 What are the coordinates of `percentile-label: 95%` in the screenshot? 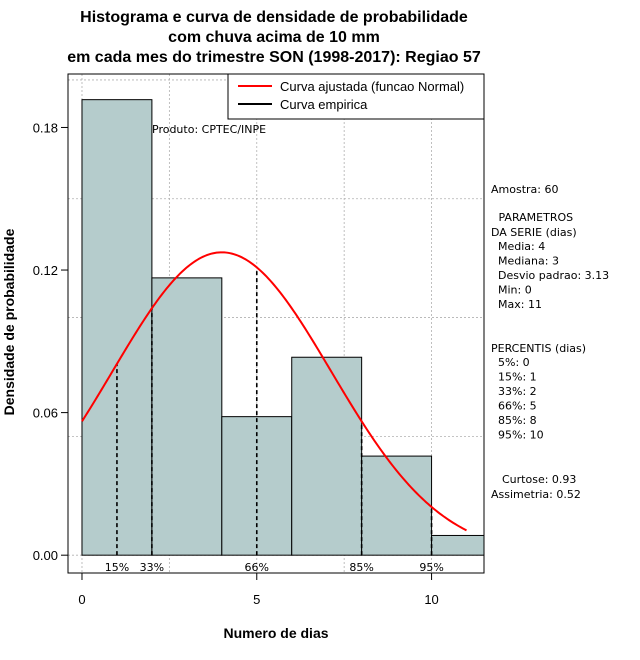 It's located at (431, 567).